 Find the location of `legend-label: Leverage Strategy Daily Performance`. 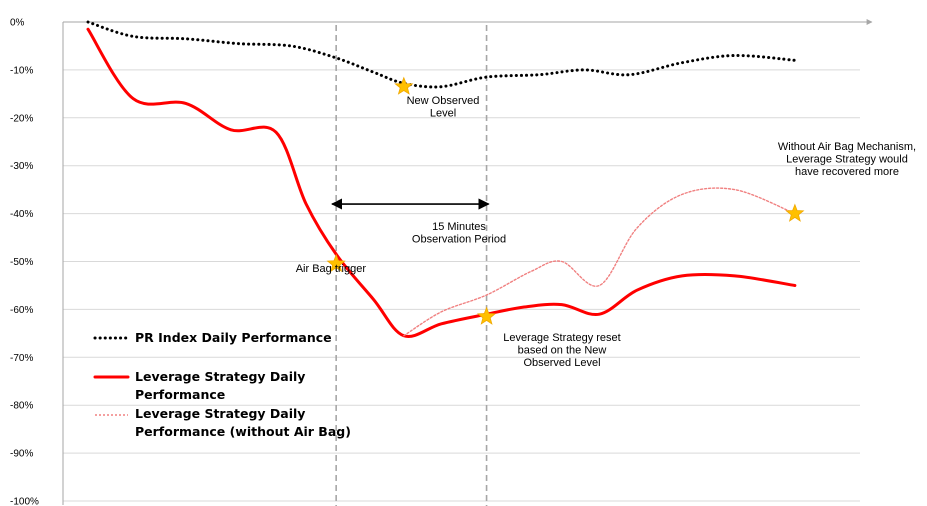

legend-label: Leverage Strategy Daily Performance is located at coordinates (220, 385).